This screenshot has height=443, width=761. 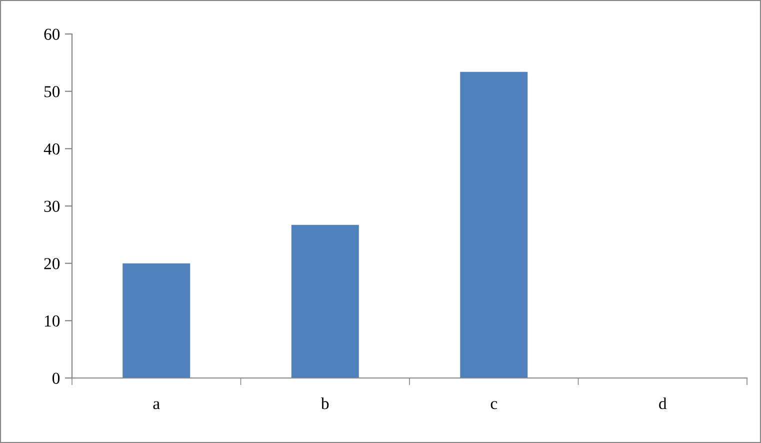 I want to click on x-tick-label: b, so click(x=324, y=403).